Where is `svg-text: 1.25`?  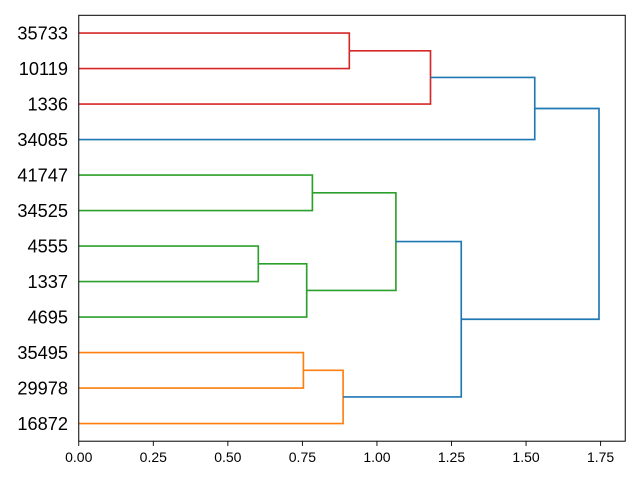
svg-text: 1.25 is located at coordinates (451, 457).